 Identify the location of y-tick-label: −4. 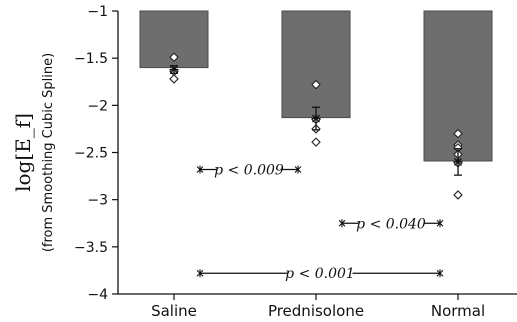
(97, 295).